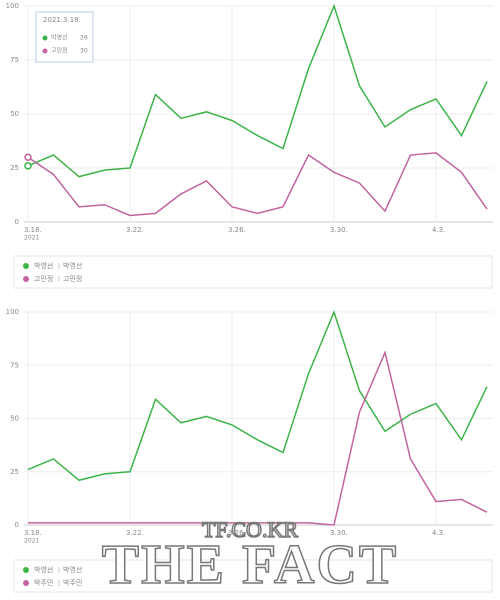 Image resolution: width=500 pixels, height=600 pixels. I want to click on series-line, so click(257, 184).